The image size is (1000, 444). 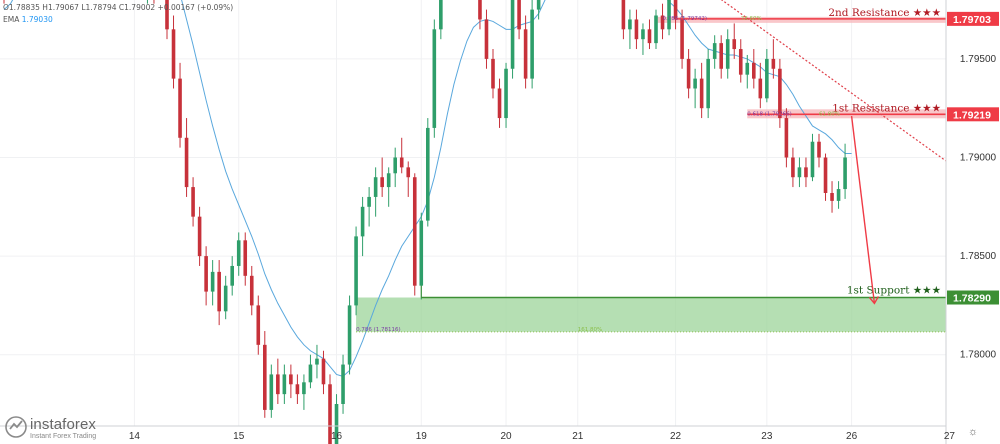 I want to click on ema-legend: EMA 1.79030, so click(x=28, y=19).